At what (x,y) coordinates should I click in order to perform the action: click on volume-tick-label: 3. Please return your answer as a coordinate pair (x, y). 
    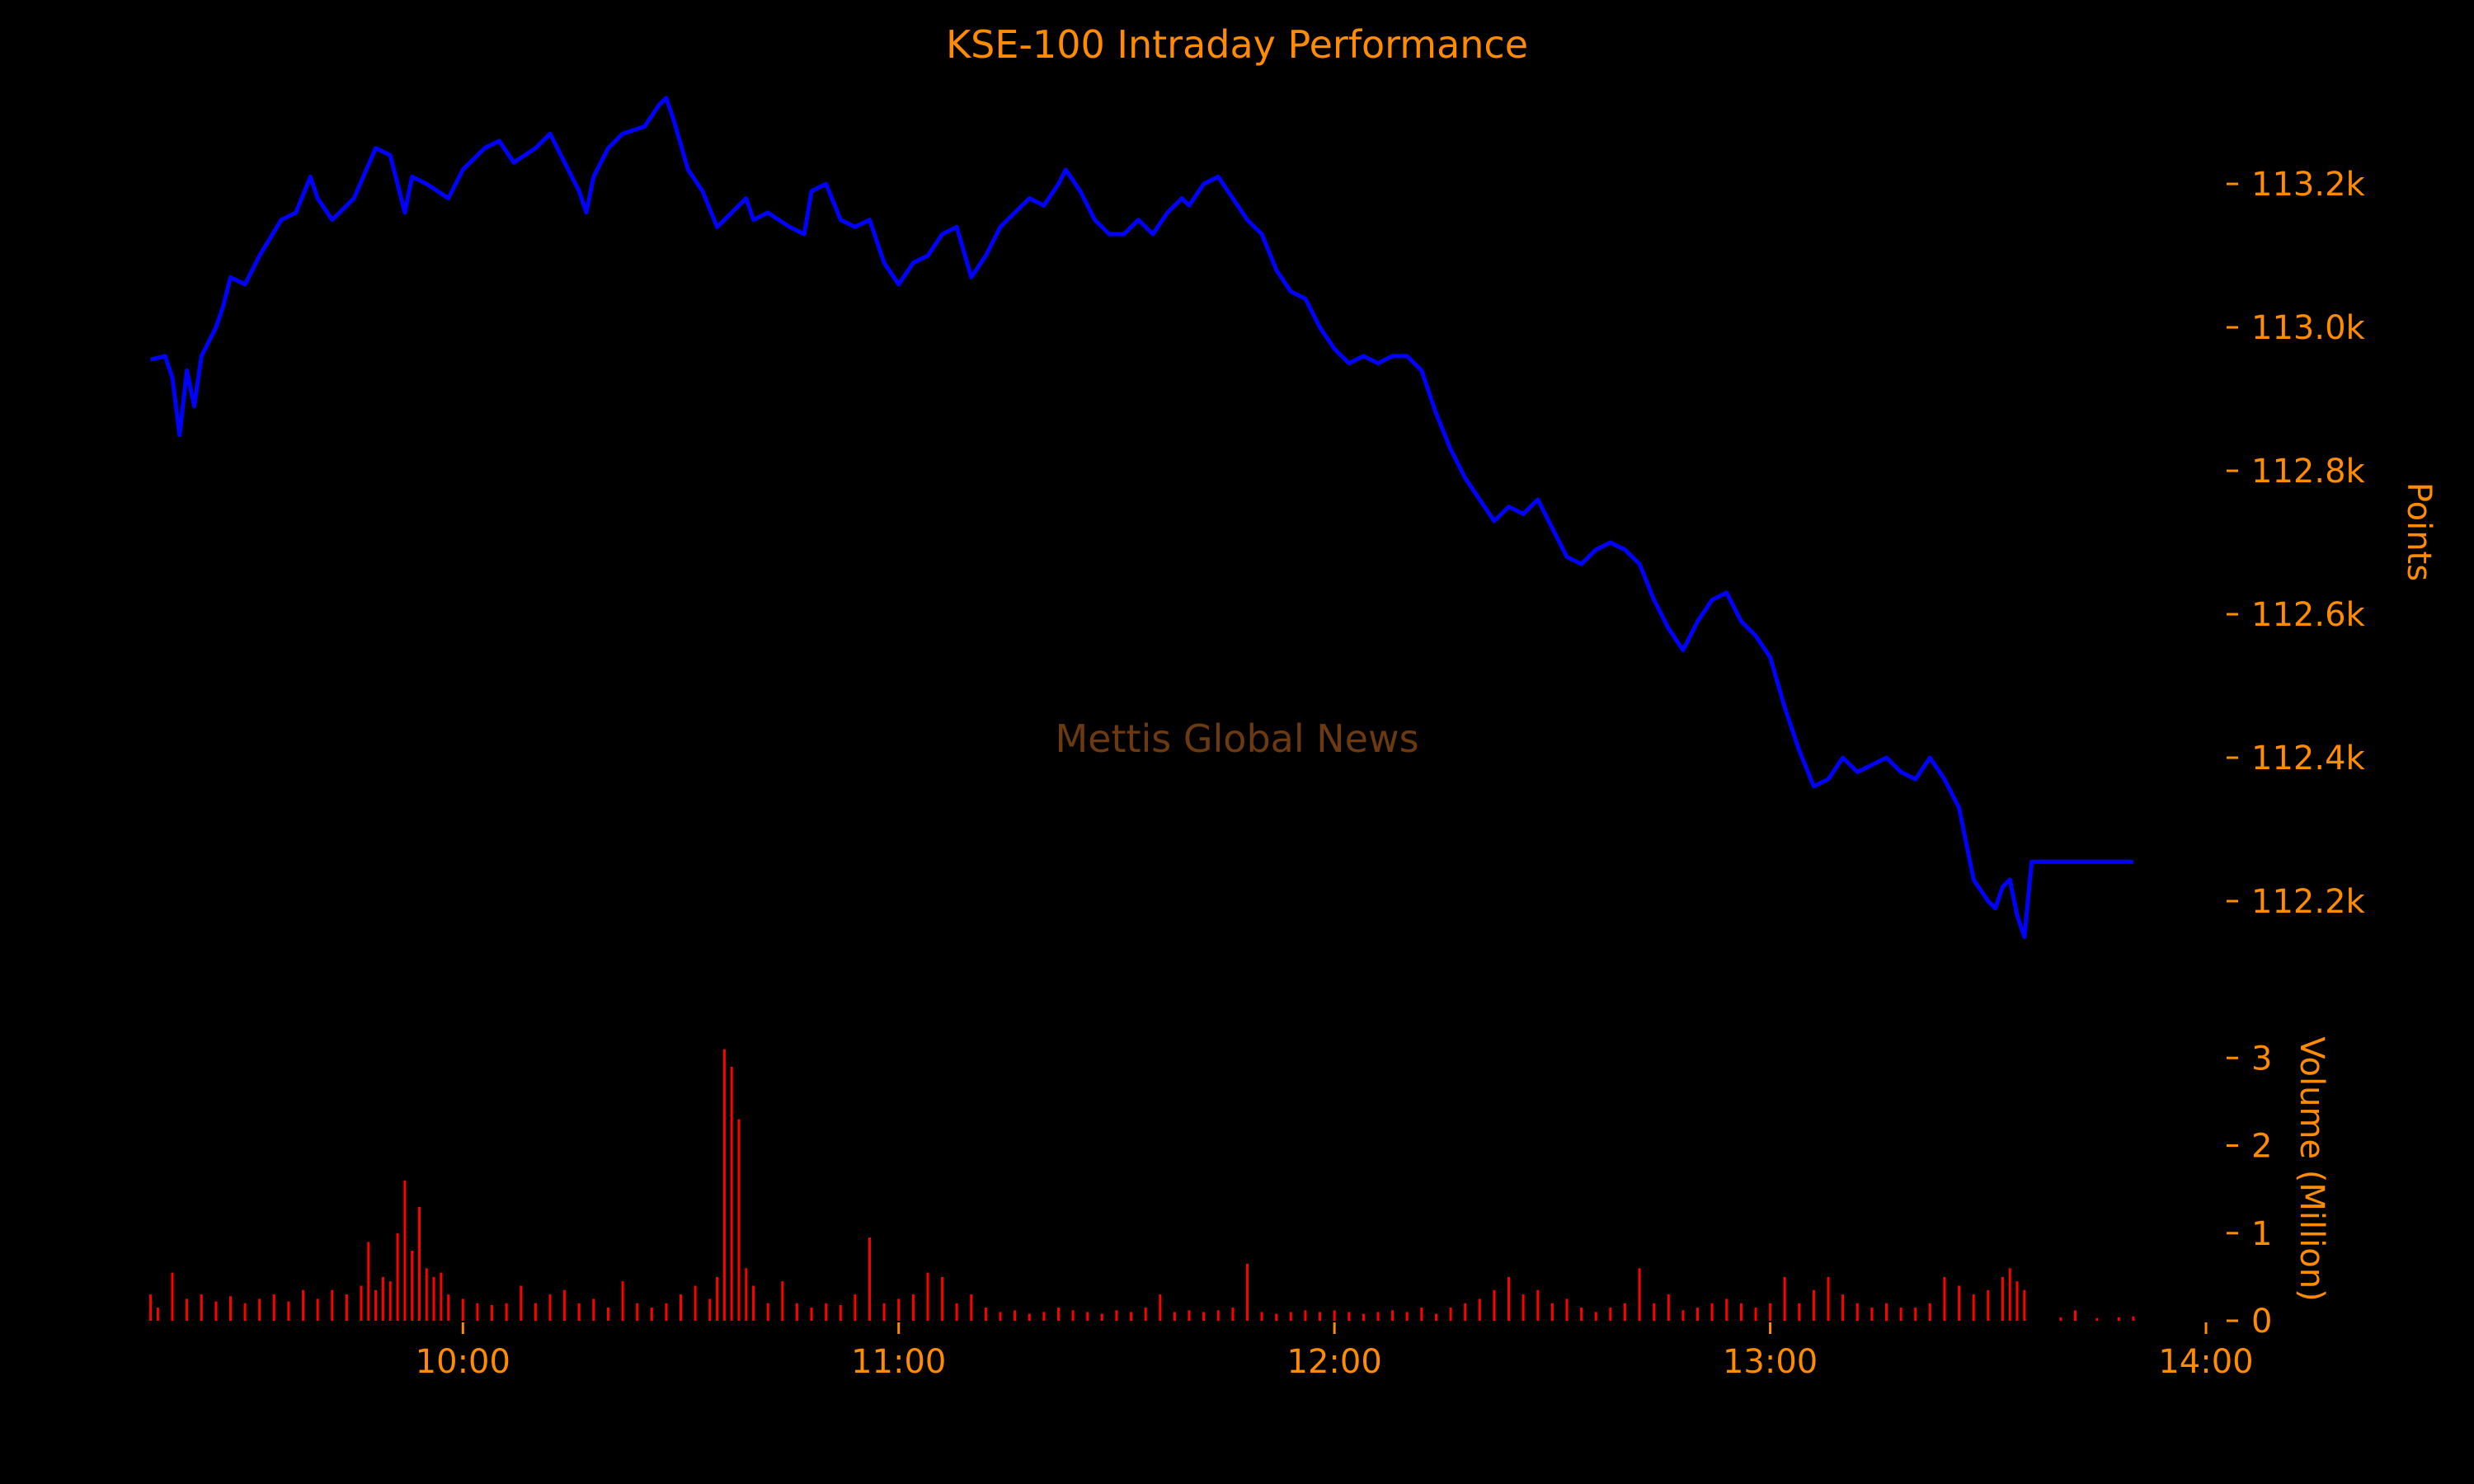
    Looking at the image, I should click on (2261, 1059).